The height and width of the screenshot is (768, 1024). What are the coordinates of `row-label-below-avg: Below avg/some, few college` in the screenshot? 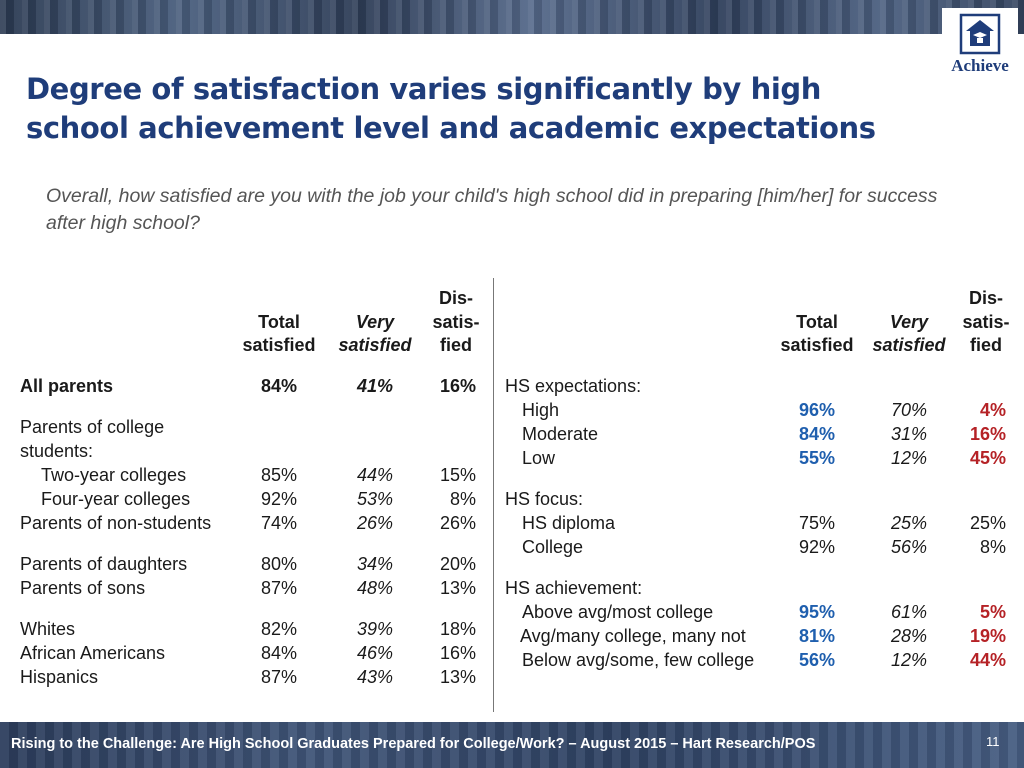 It's located at (638, 660).